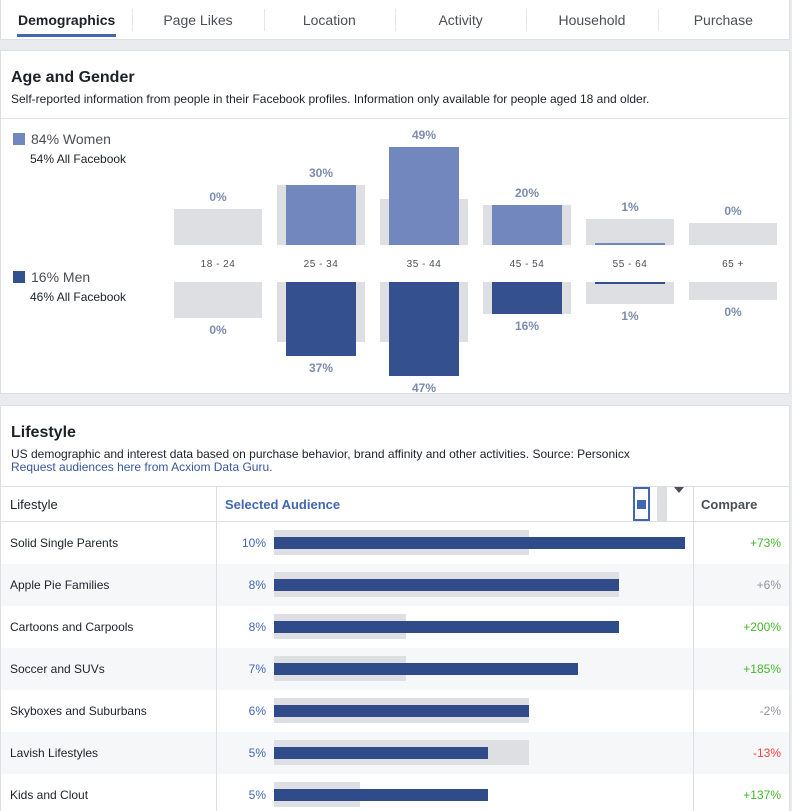 Image resolution: width=792 pixels, height=811 pixels. What do you see at coordinates (43, 432) in the screenshot?
I see `lifestyle-title: Lifestyle` at bounding box center [43, 432].